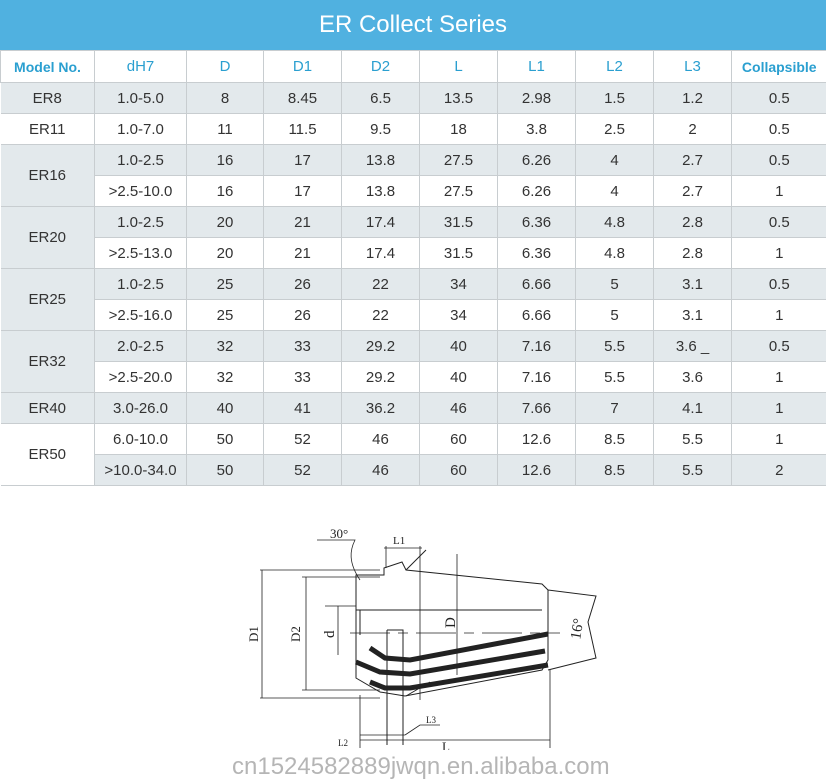 This screenshot has height=780, width=826. I want to click on table-row: ER32 2.0-2.5 32 33 29.2 40 7.16 5.5 3.6 _ 0.5, so click(413, 361).